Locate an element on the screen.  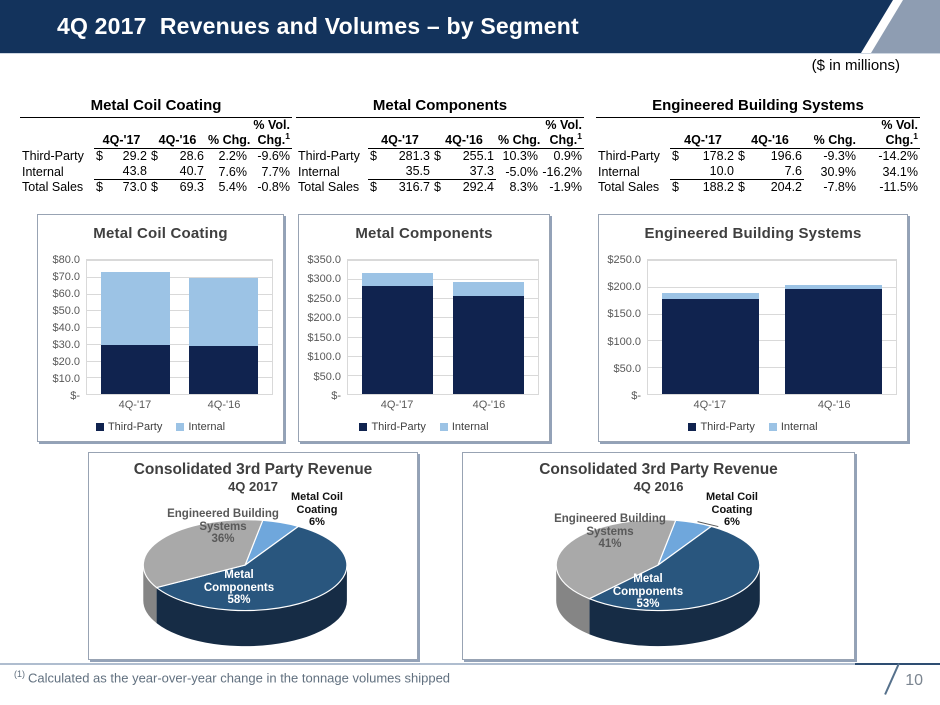
table-cell: 35.5 is located at coordinates (400, 172).